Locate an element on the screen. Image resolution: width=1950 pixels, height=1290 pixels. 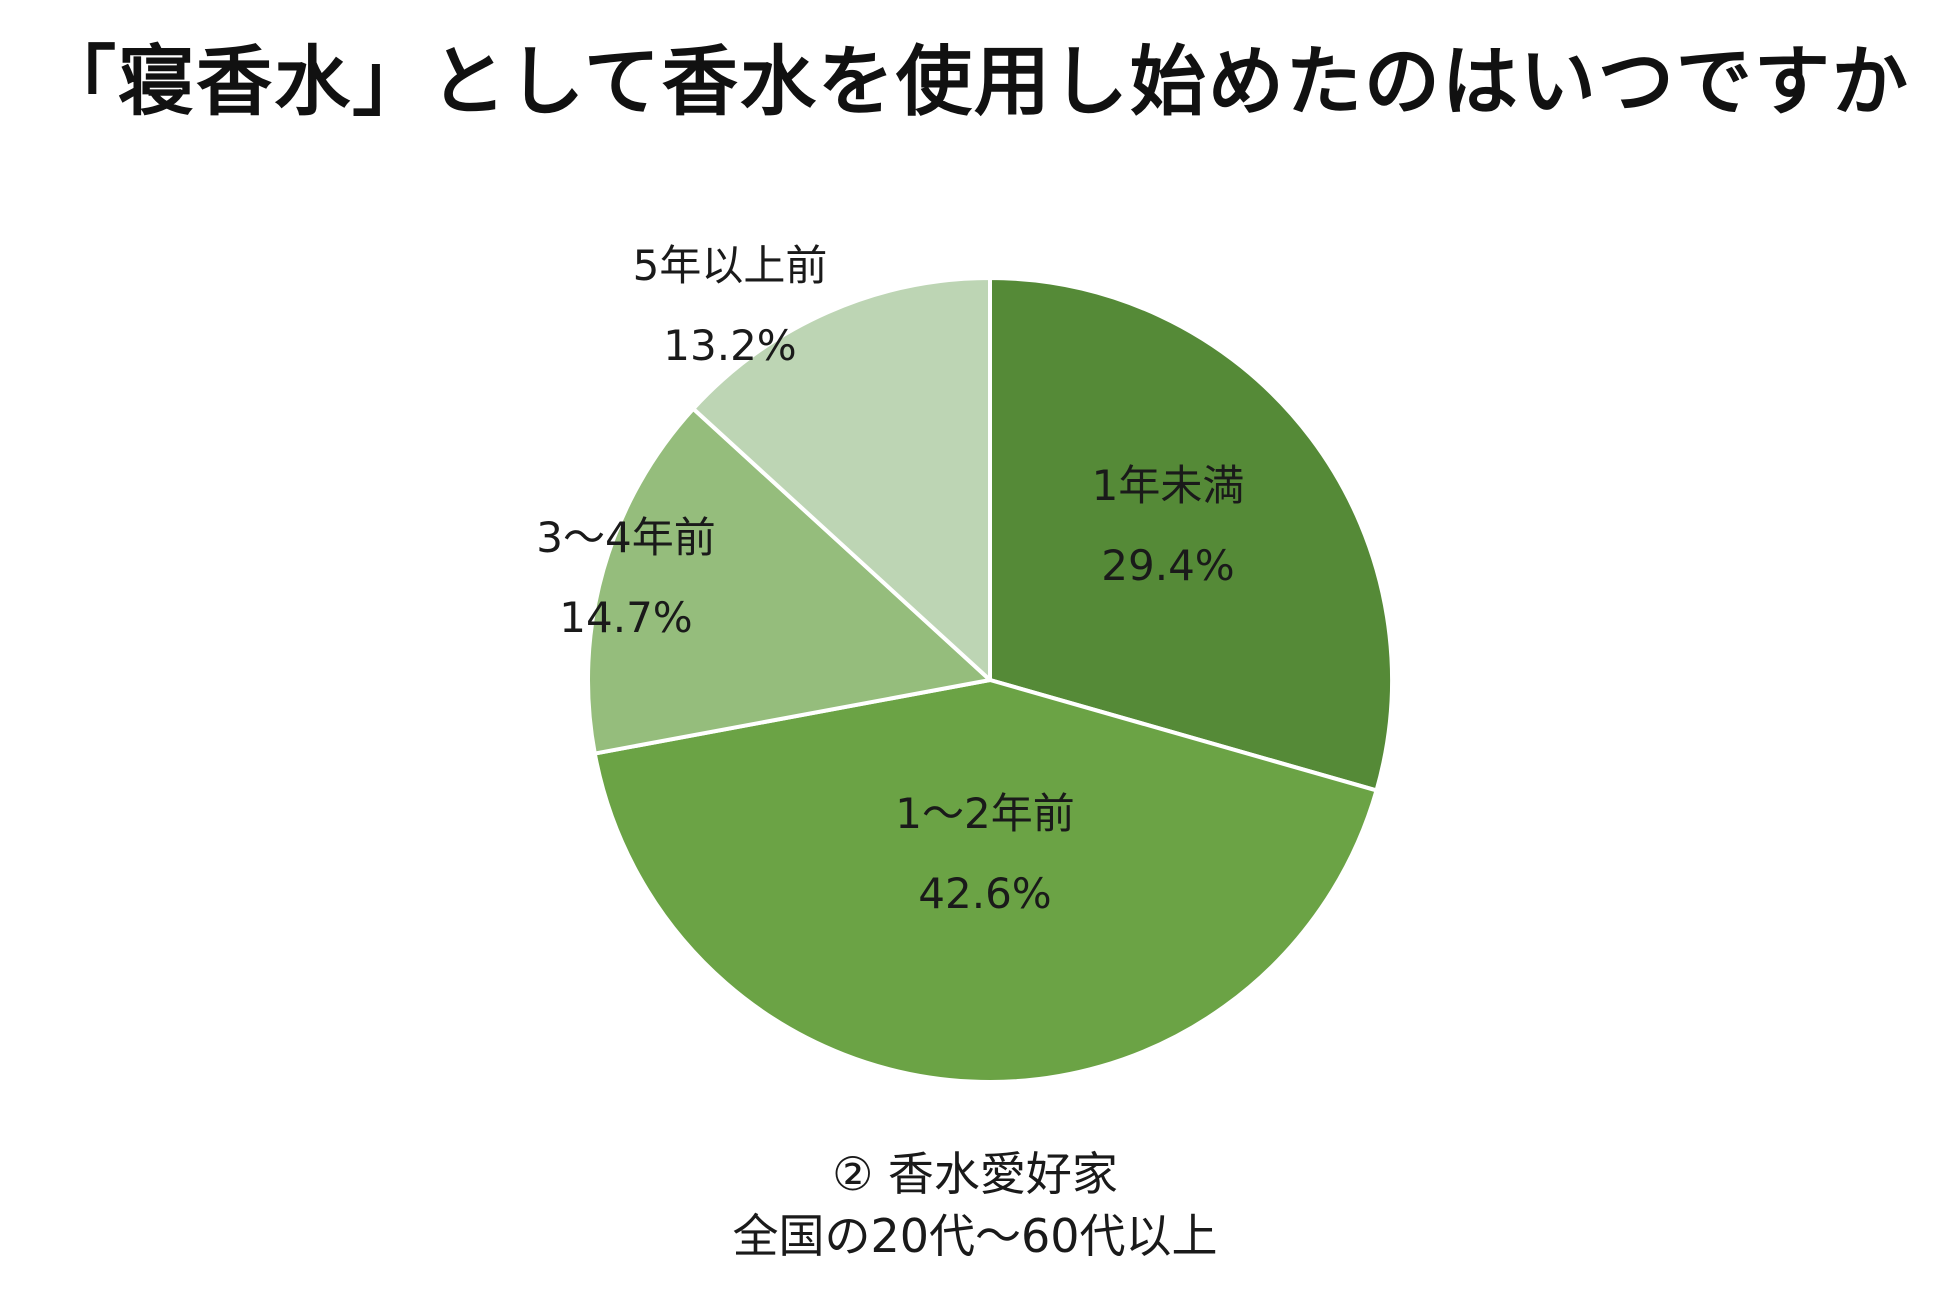
slice-value-label-4: 13.2% is located at coordinates (729, 345).